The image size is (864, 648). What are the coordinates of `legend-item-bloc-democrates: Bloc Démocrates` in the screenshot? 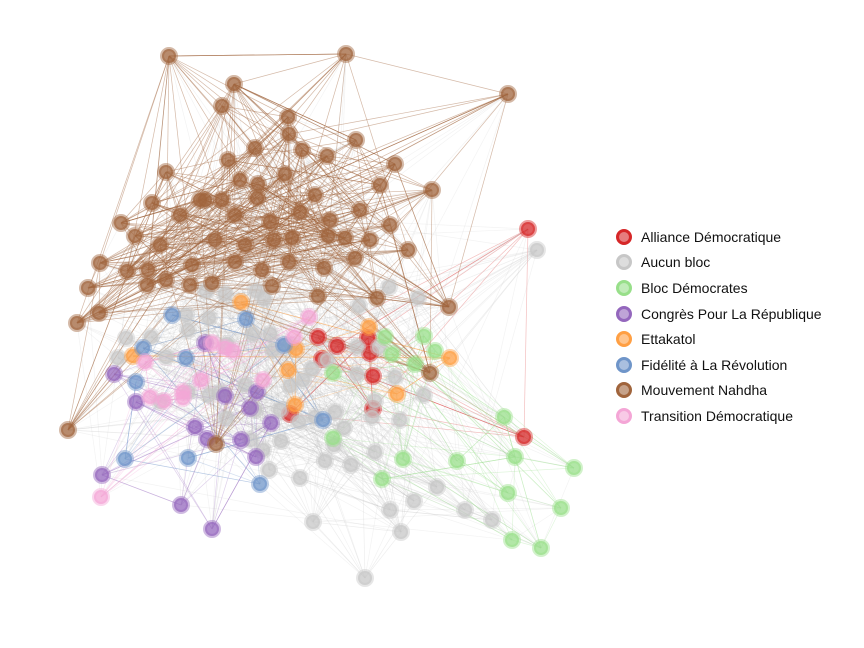 It's located at (719, 288).